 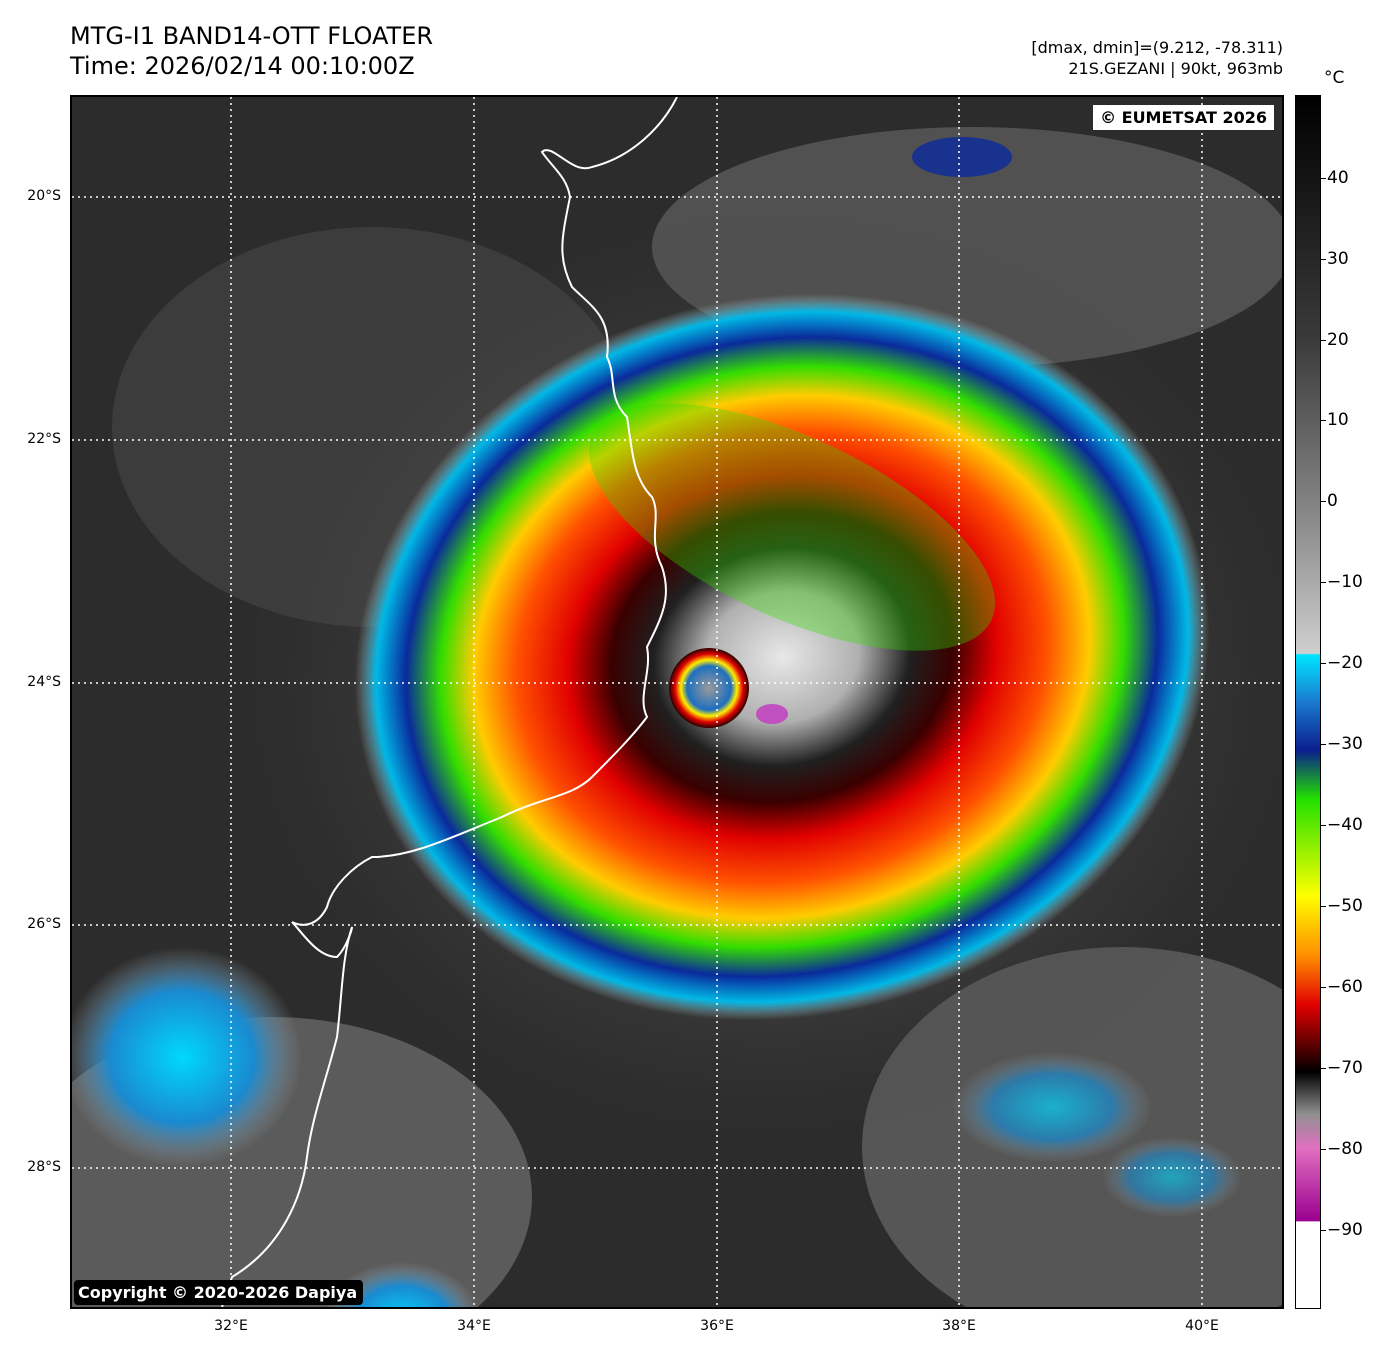 What do you see at coordinates (474, 1326) in the screenshot?
I see `lon-label-34e: 34°E` at bounding box center [474, 1326].